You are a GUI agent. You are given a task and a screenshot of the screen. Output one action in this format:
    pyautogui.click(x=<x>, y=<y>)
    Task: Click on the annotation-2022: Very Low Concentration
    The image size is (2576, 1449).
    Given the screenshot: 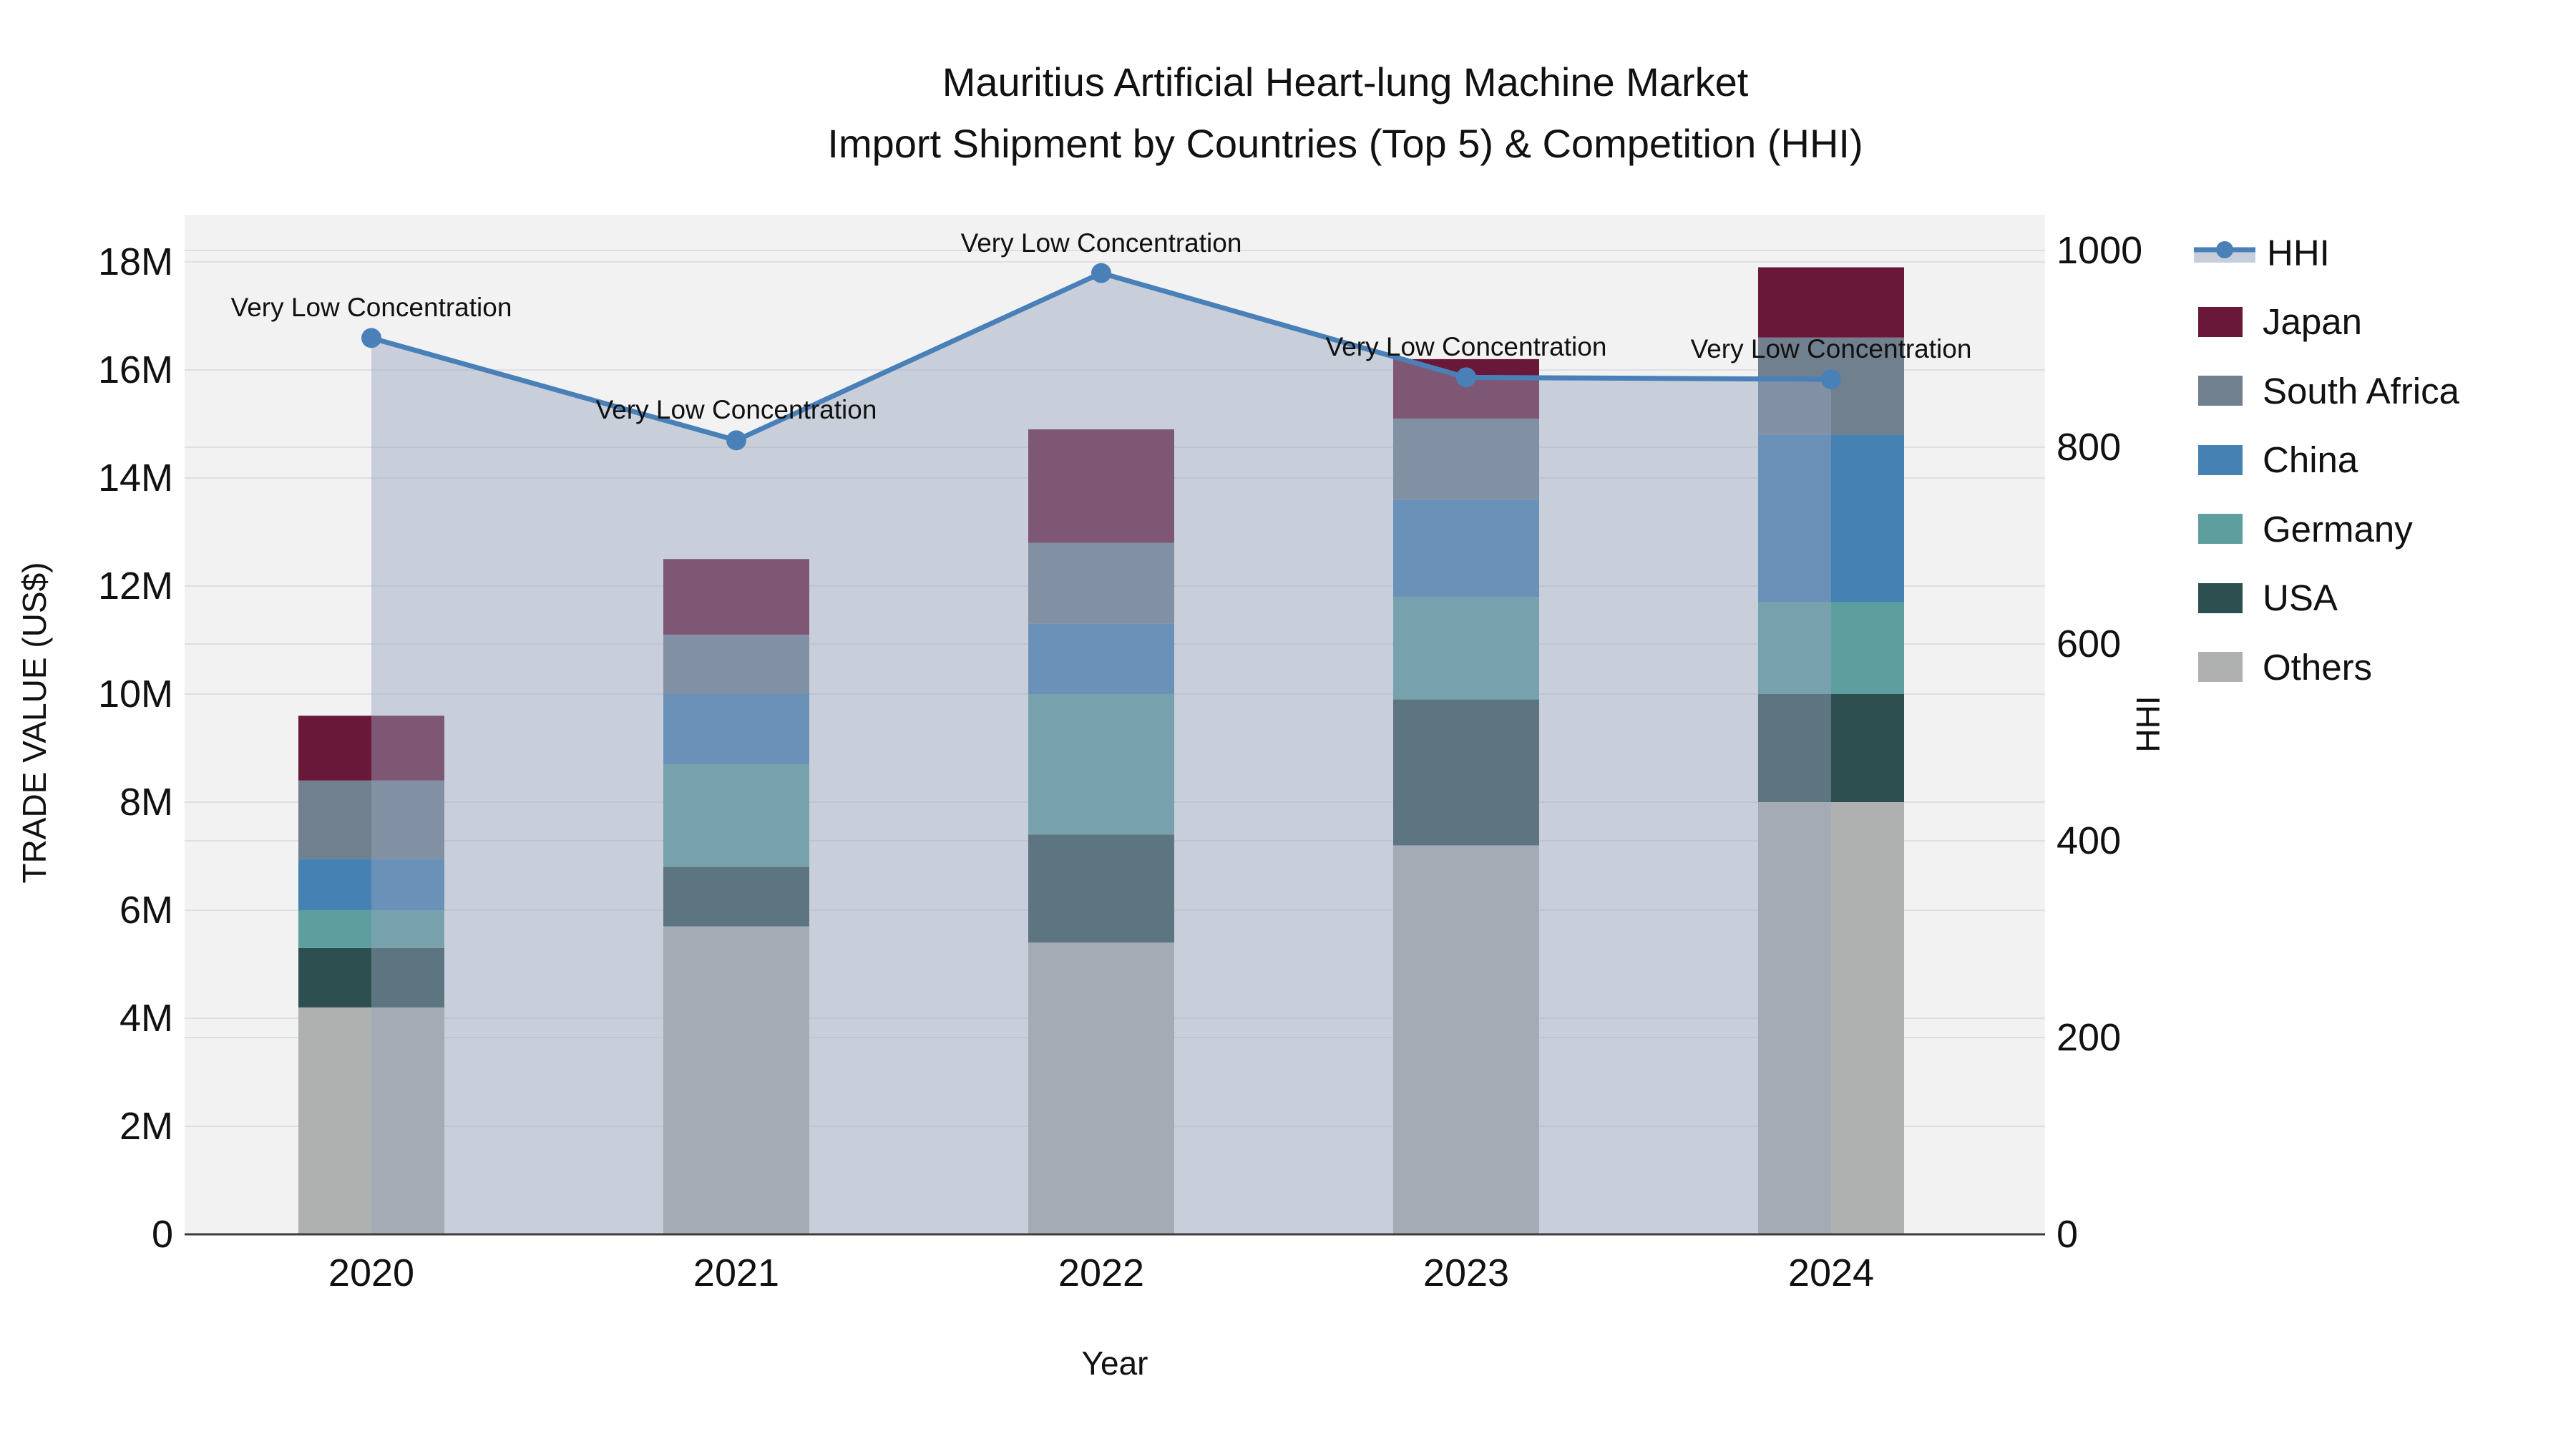 What is the action you would take?
    pyautogui.click(x=1101, y=243)
    